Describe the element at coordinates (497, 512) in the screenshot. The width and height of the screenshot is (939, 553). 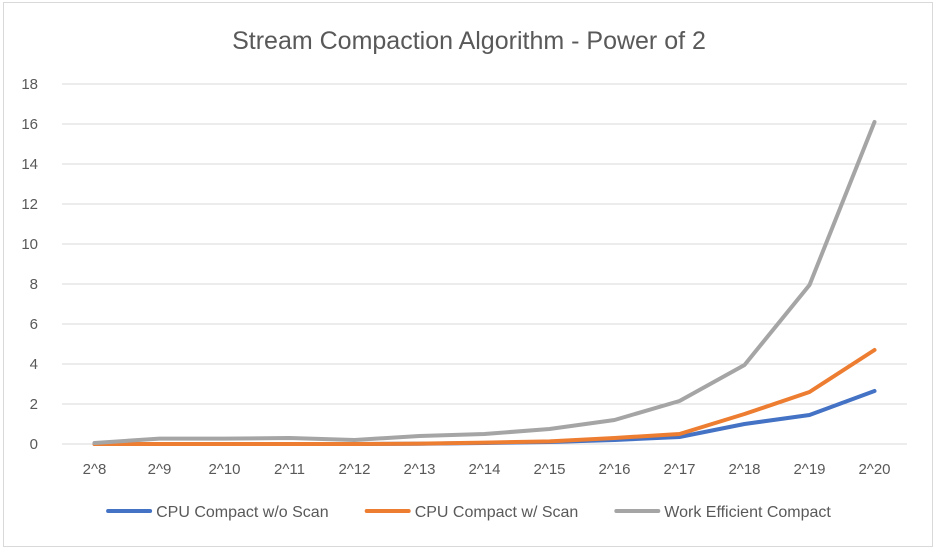
I see `legend-label: CPU Compact w/ Scan` at that location.